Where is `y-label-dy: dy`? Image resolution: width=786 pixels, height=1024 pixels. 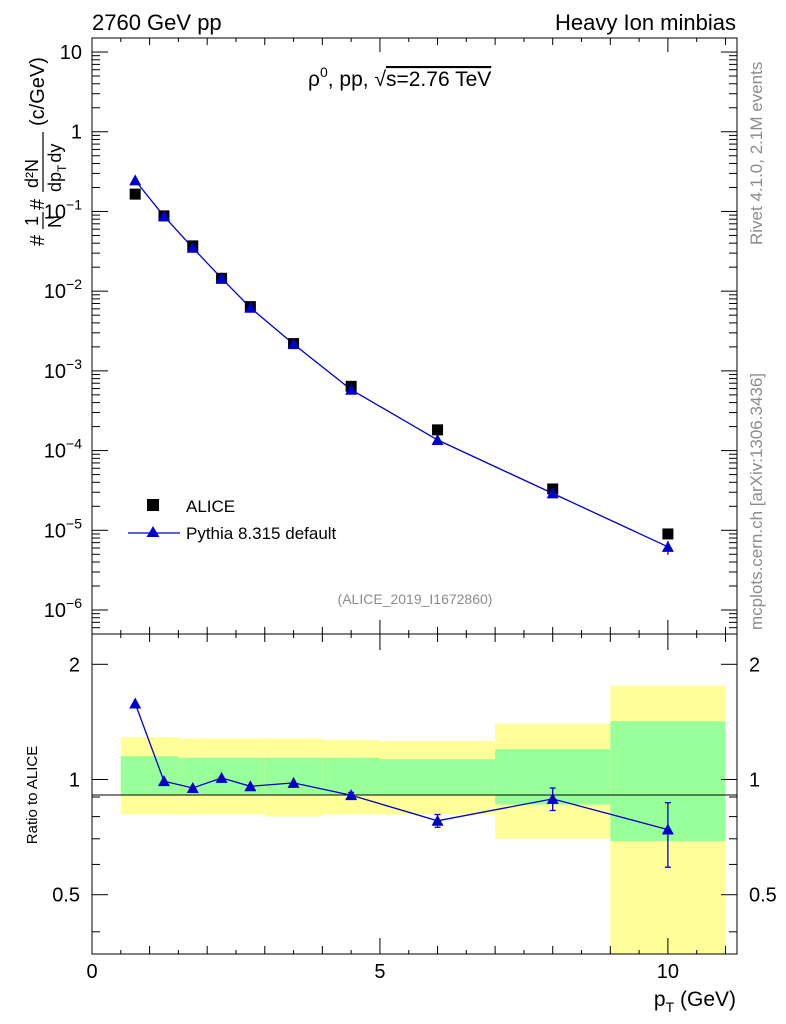 y-label-dy: dy is located at coordinates (55, 153).